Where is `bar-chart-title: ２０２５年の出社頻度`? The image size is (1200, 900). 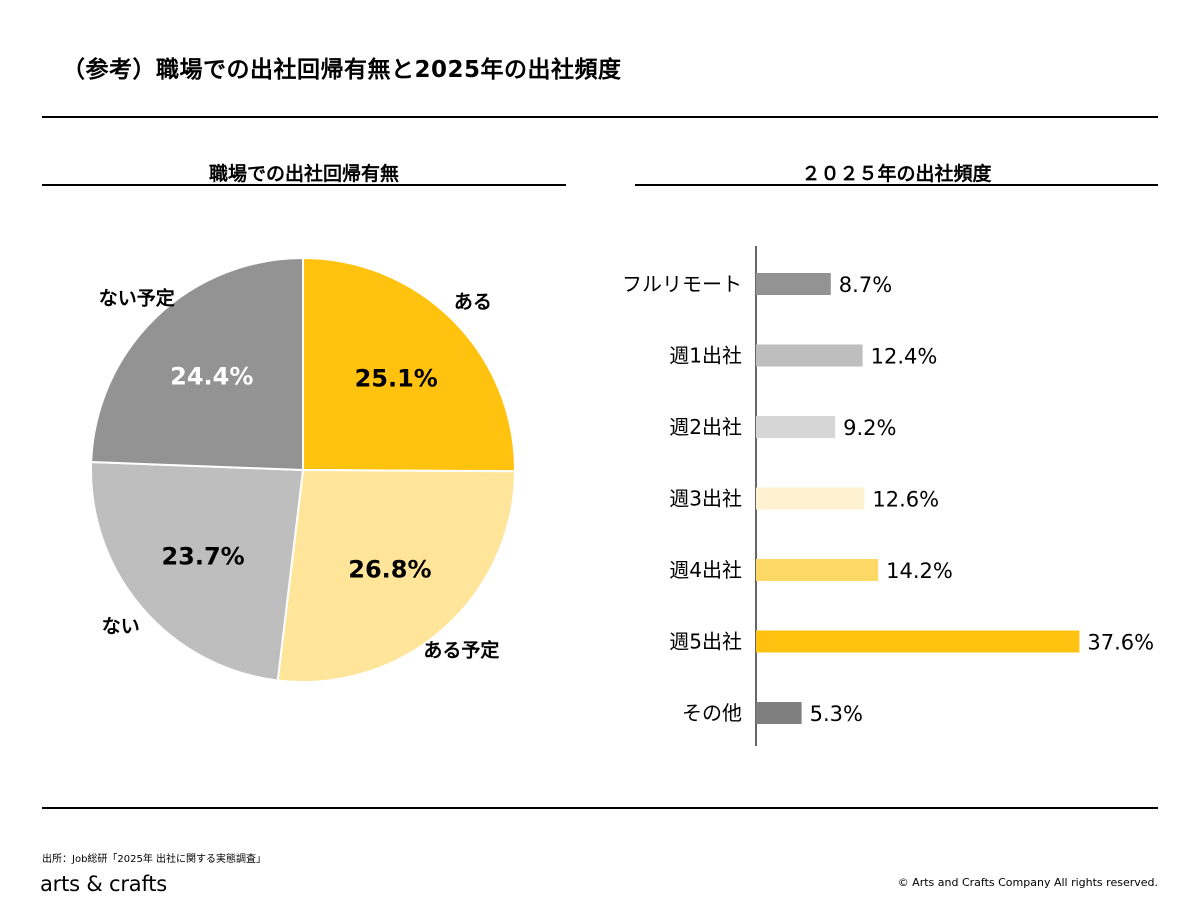
bar-chart-title: ２０２５年の出社頻度 is located at coordinates (896, 174).